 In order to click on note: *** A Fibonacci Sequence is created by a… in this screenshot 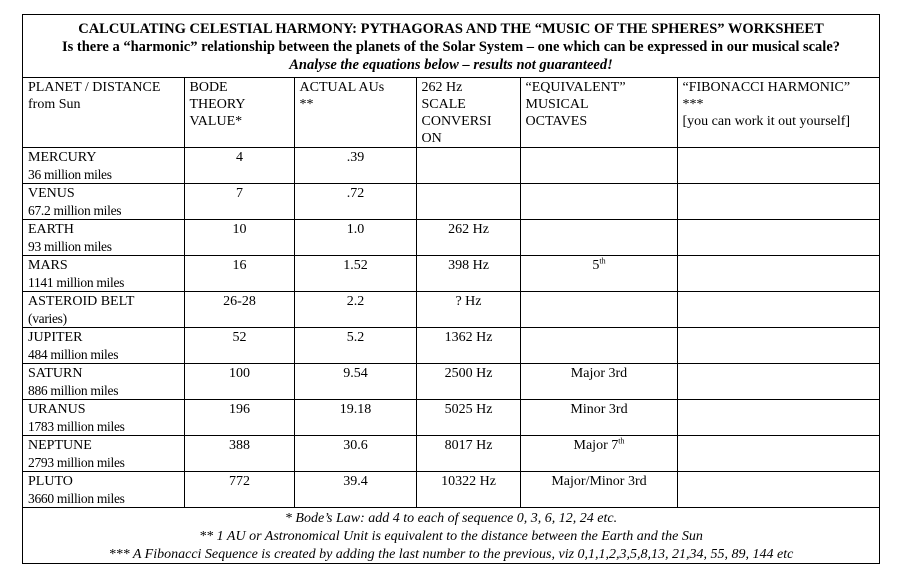, I will do `click(451, 554)`.